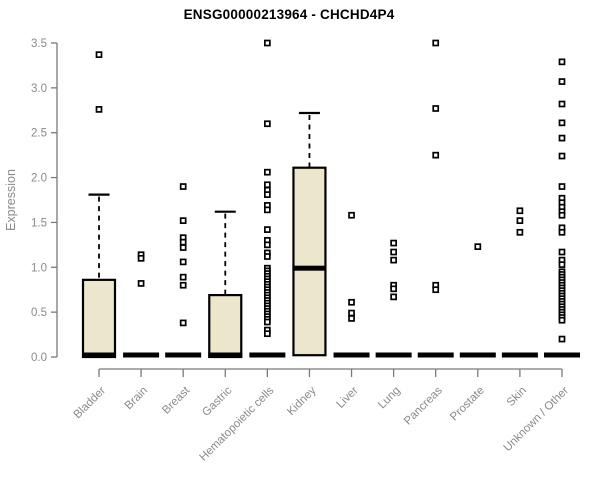 The image size is (600, 500). I want to click on boxplot-brain, so click(141, 304).